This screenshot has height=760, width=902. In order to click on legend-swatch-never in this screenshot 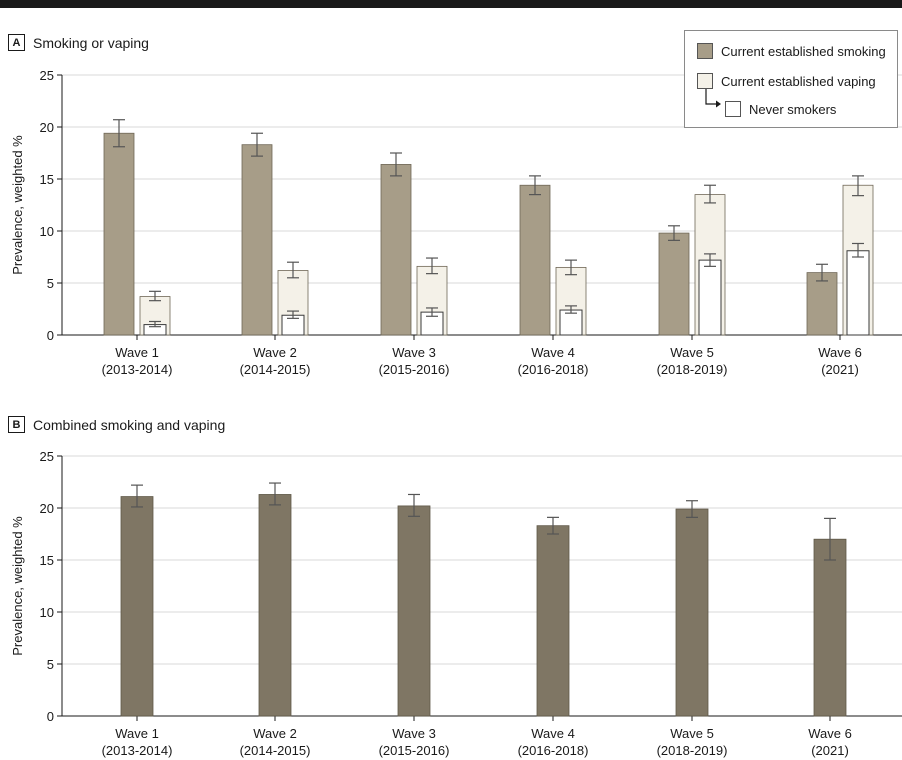, I will do `click(733, 109)`.